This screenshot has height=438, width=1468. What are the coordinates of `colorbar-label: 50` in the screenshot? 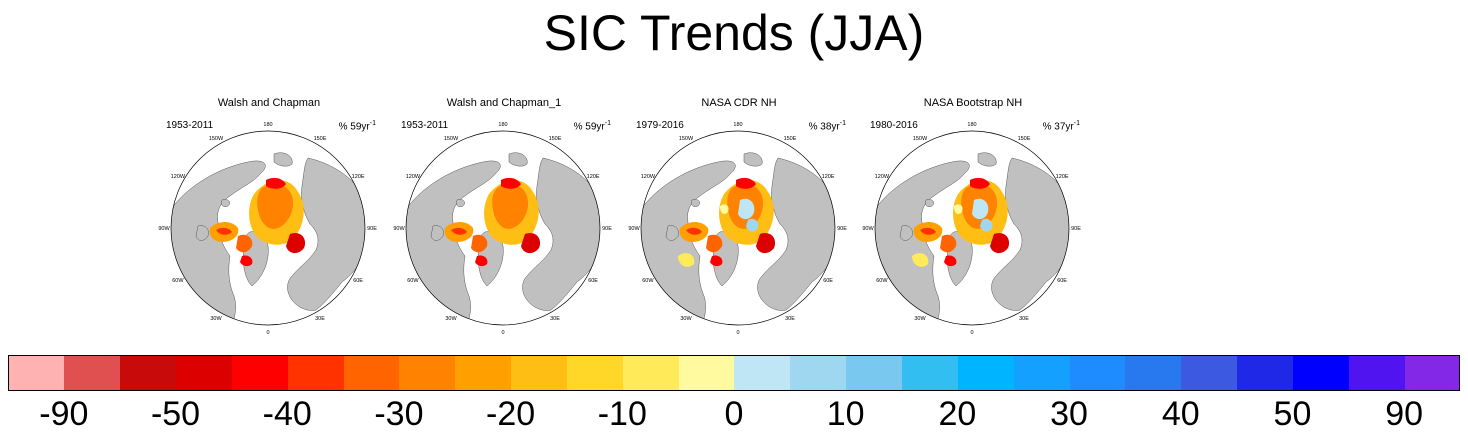 It's located at (1292, 414).